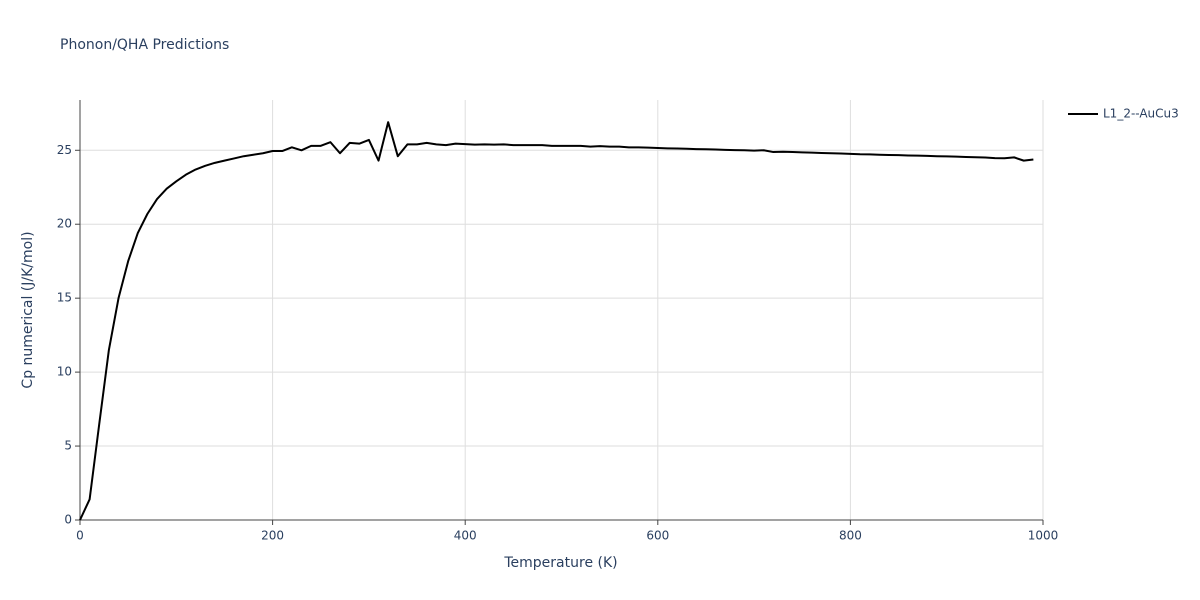 Image resolution: width=1200 pixels, height=600 pixels. What do you see at coordinates (28, 309) in the screenshot?
I see `y-axis-title: Cp numerical (J/K/mol)` at bounding box center [28, 309].